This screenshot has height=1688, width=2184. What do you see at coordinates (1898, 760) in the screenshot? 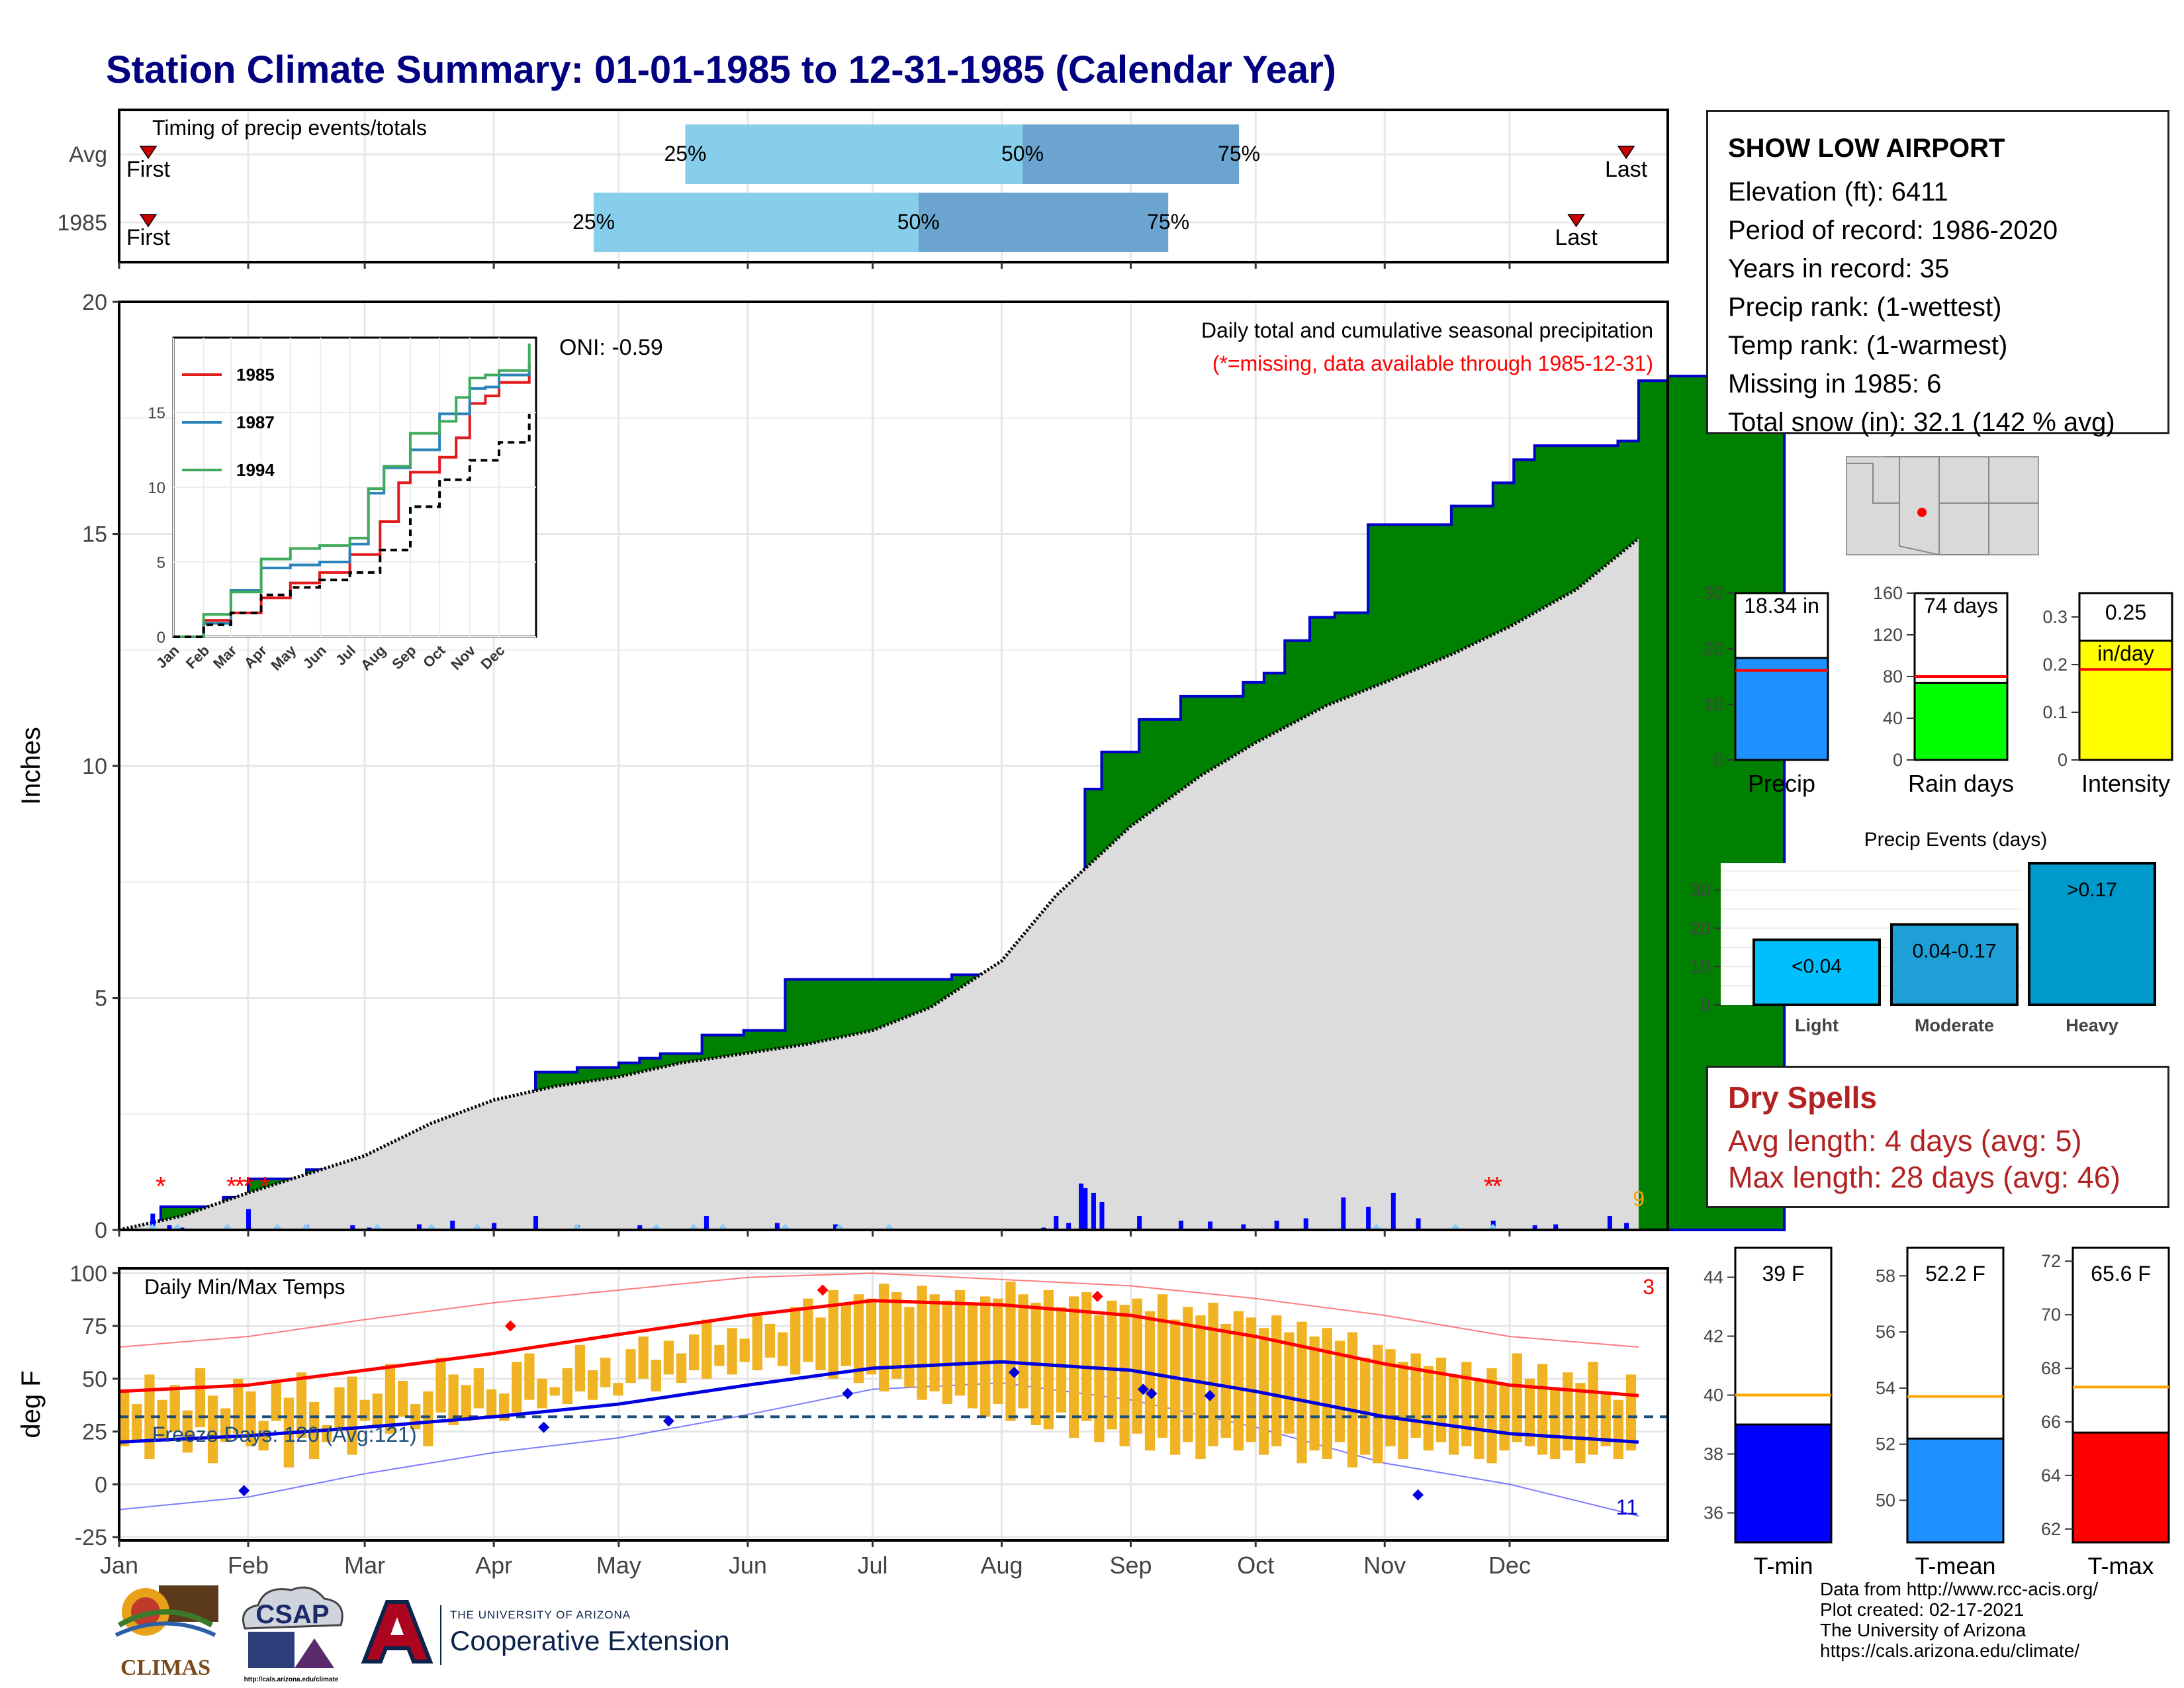
I see `summary-rain-days-ytick-label: 0` at bounding box center [1898, 760].